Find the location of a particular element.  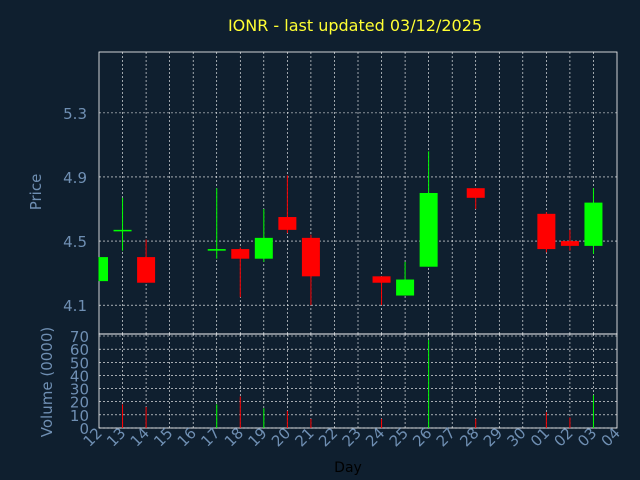

x-axis-label: Day is located at coordinates (348, 468).